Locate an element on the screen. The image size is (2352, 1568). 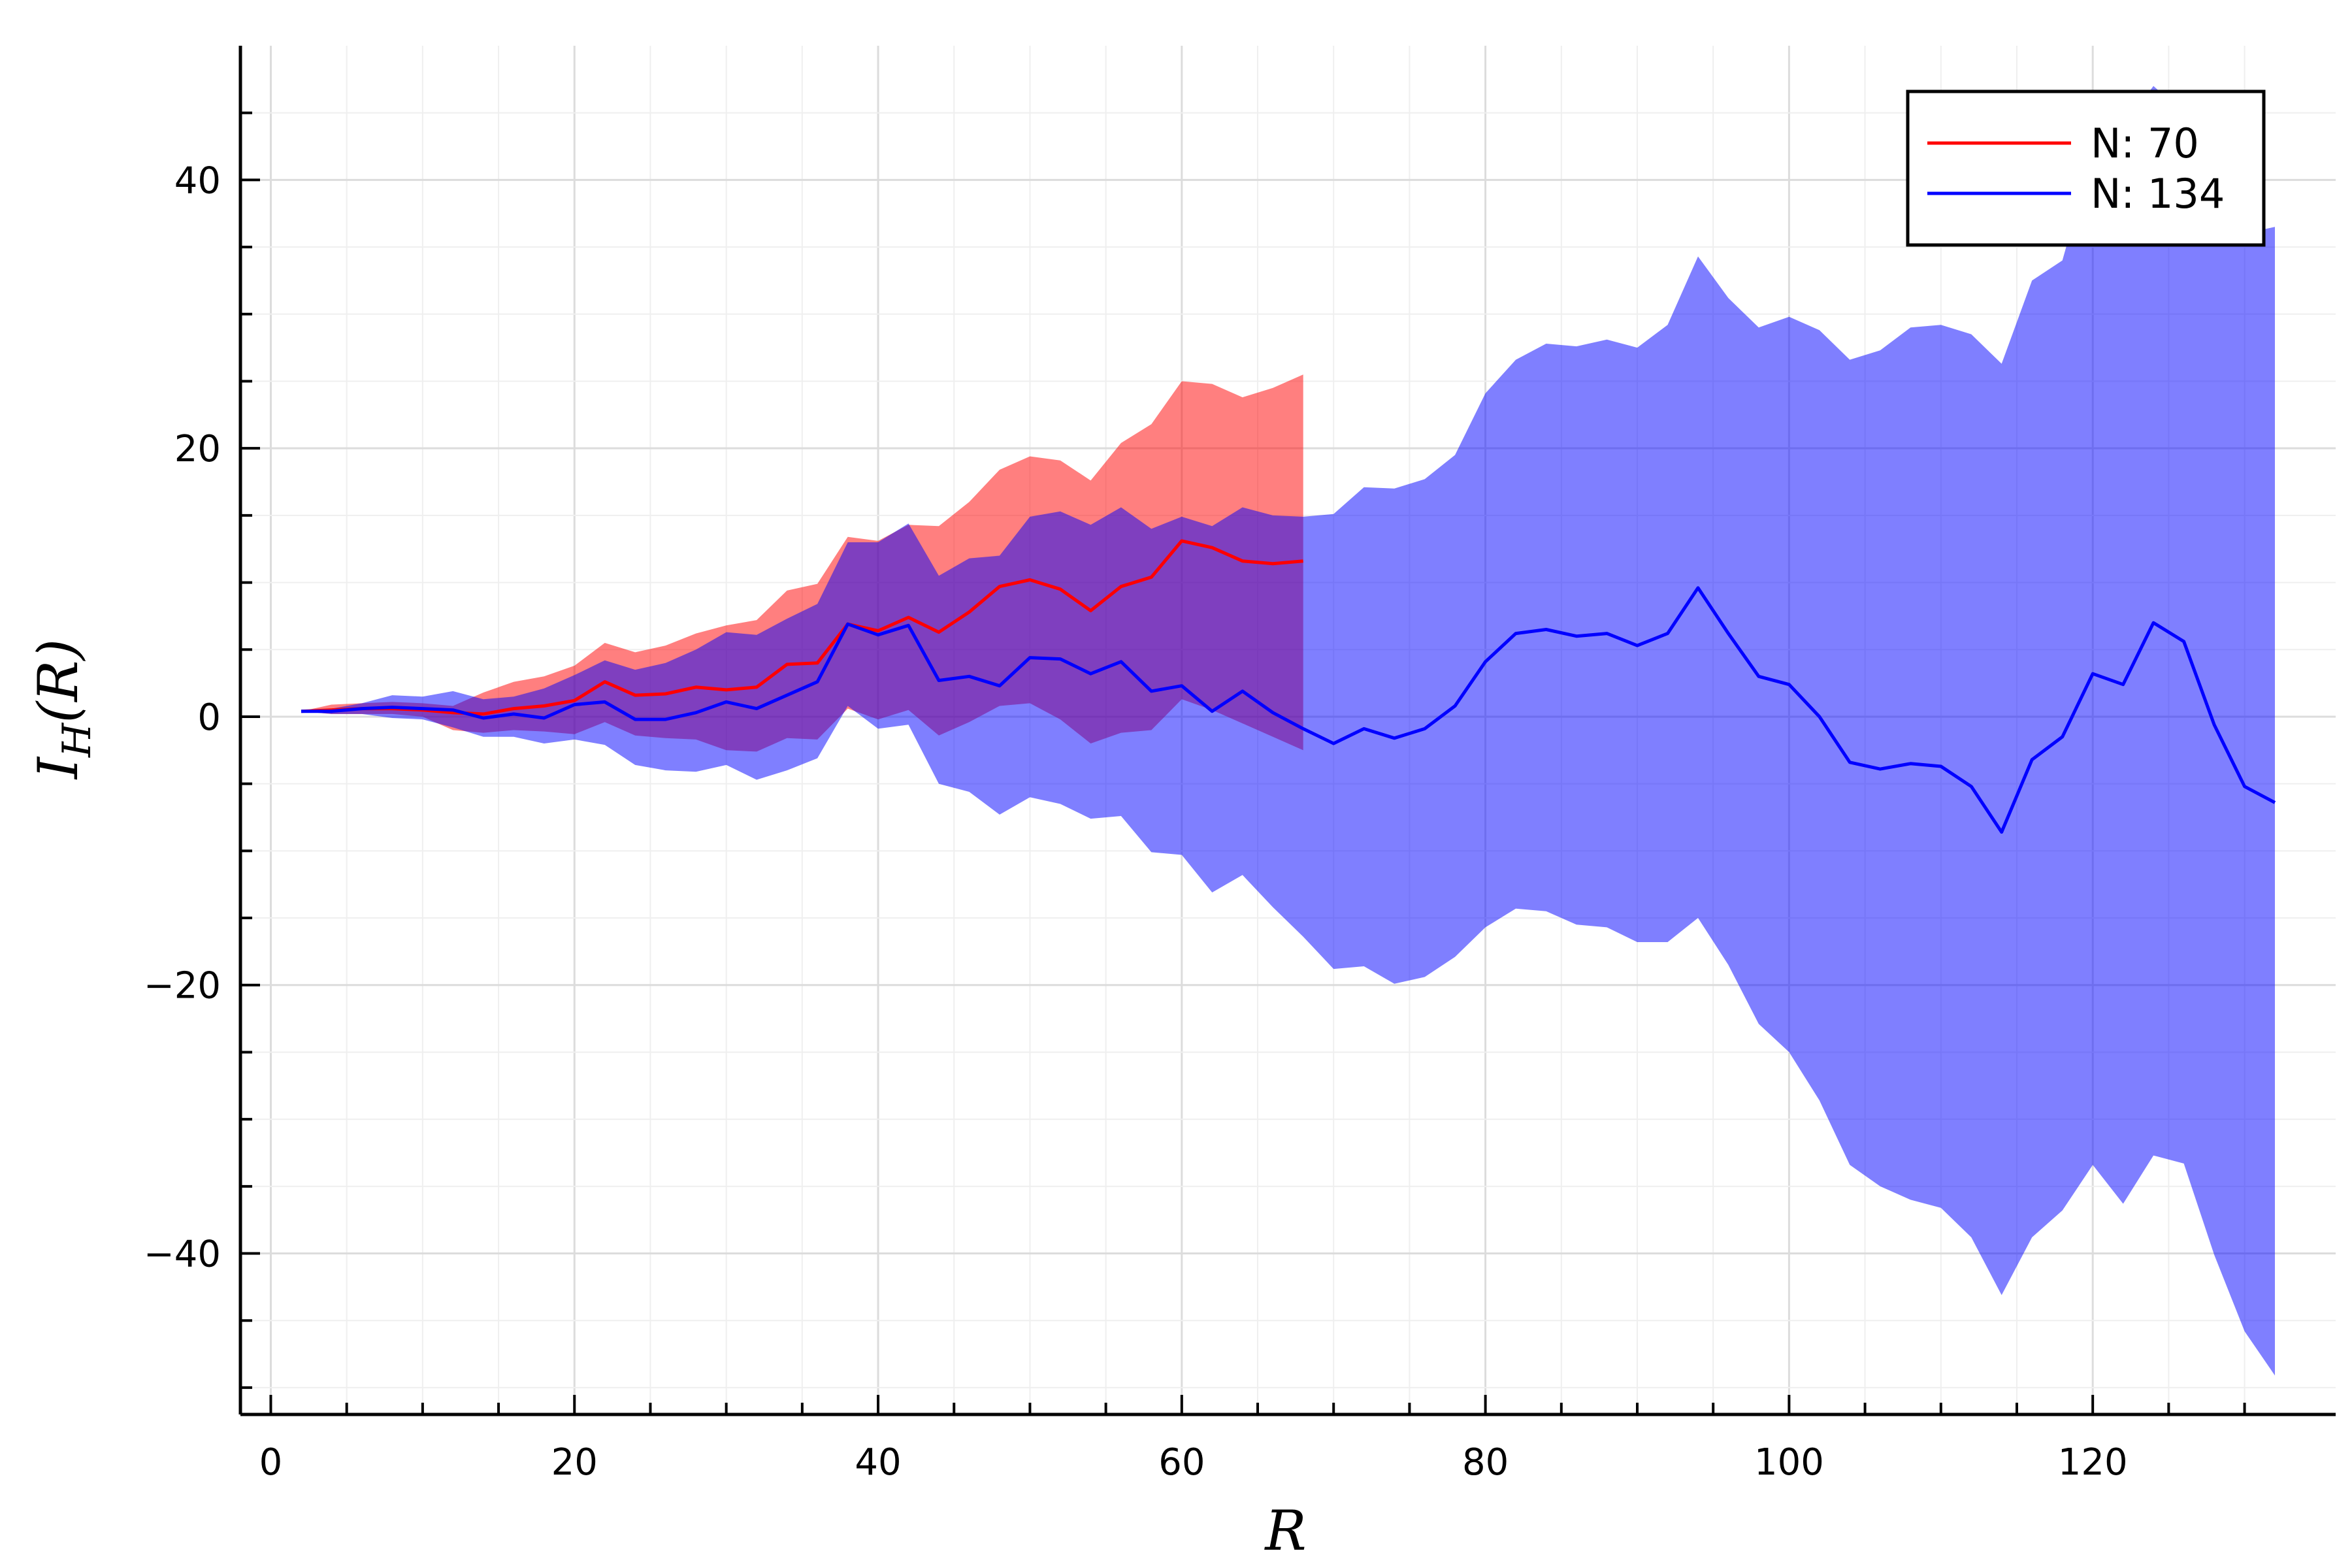
y-tick-label: 0 is located at coordinates (209, 717).